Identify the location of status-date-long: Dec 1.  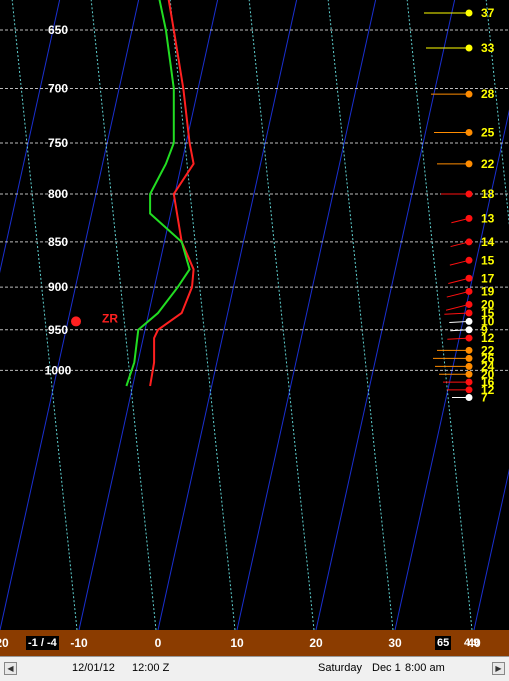
(386, 668).